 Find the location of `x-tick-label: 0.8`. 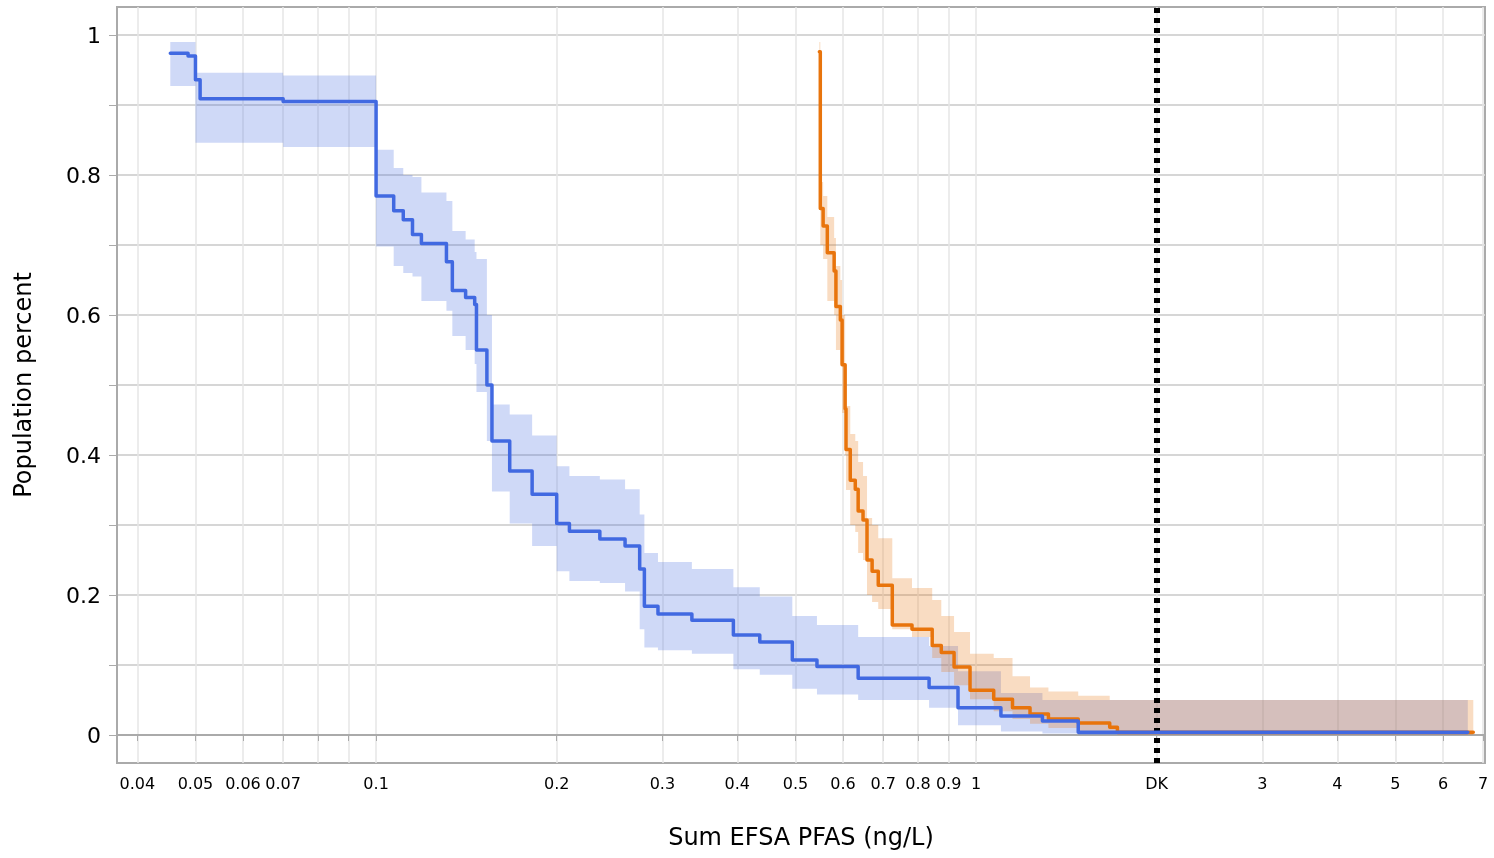

x-tick-label: 0.8 is located at coordinates (918, 783).